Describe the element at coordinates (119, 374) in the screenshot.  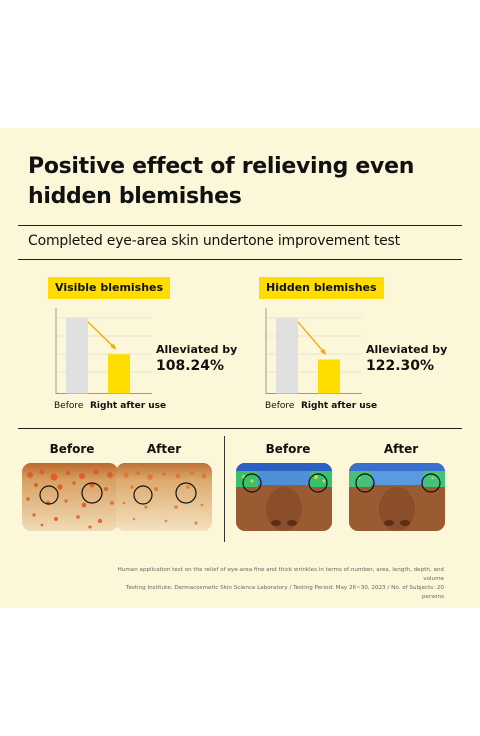
I see `chart-1-bar-after` at that location.